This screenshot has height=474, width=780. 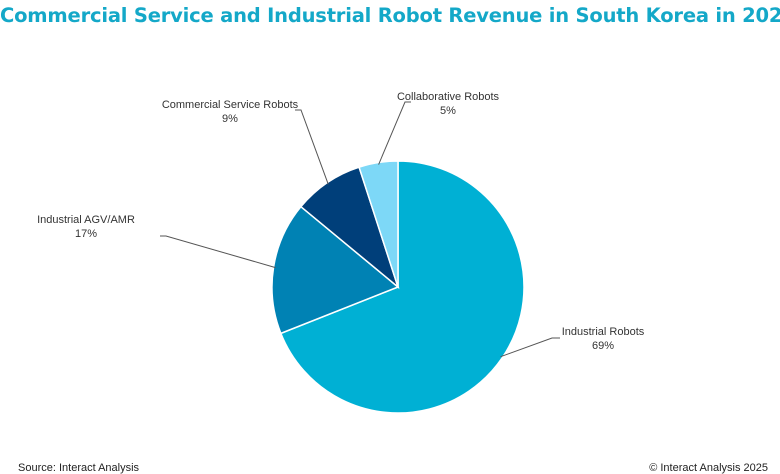 I want to click on slice-value-label: 9%, so click(x=230, y=119).